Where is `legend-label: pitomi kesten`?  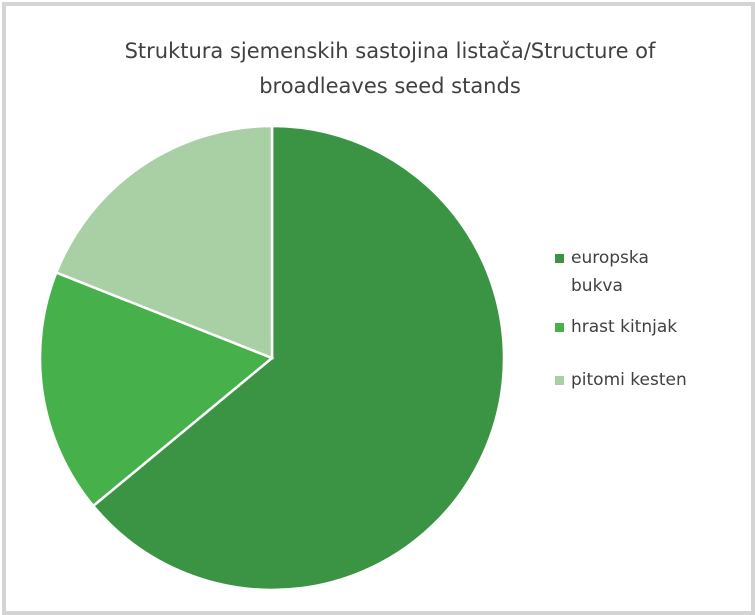
legend-label: pitomi kesten is located at coordinates (629, 380).